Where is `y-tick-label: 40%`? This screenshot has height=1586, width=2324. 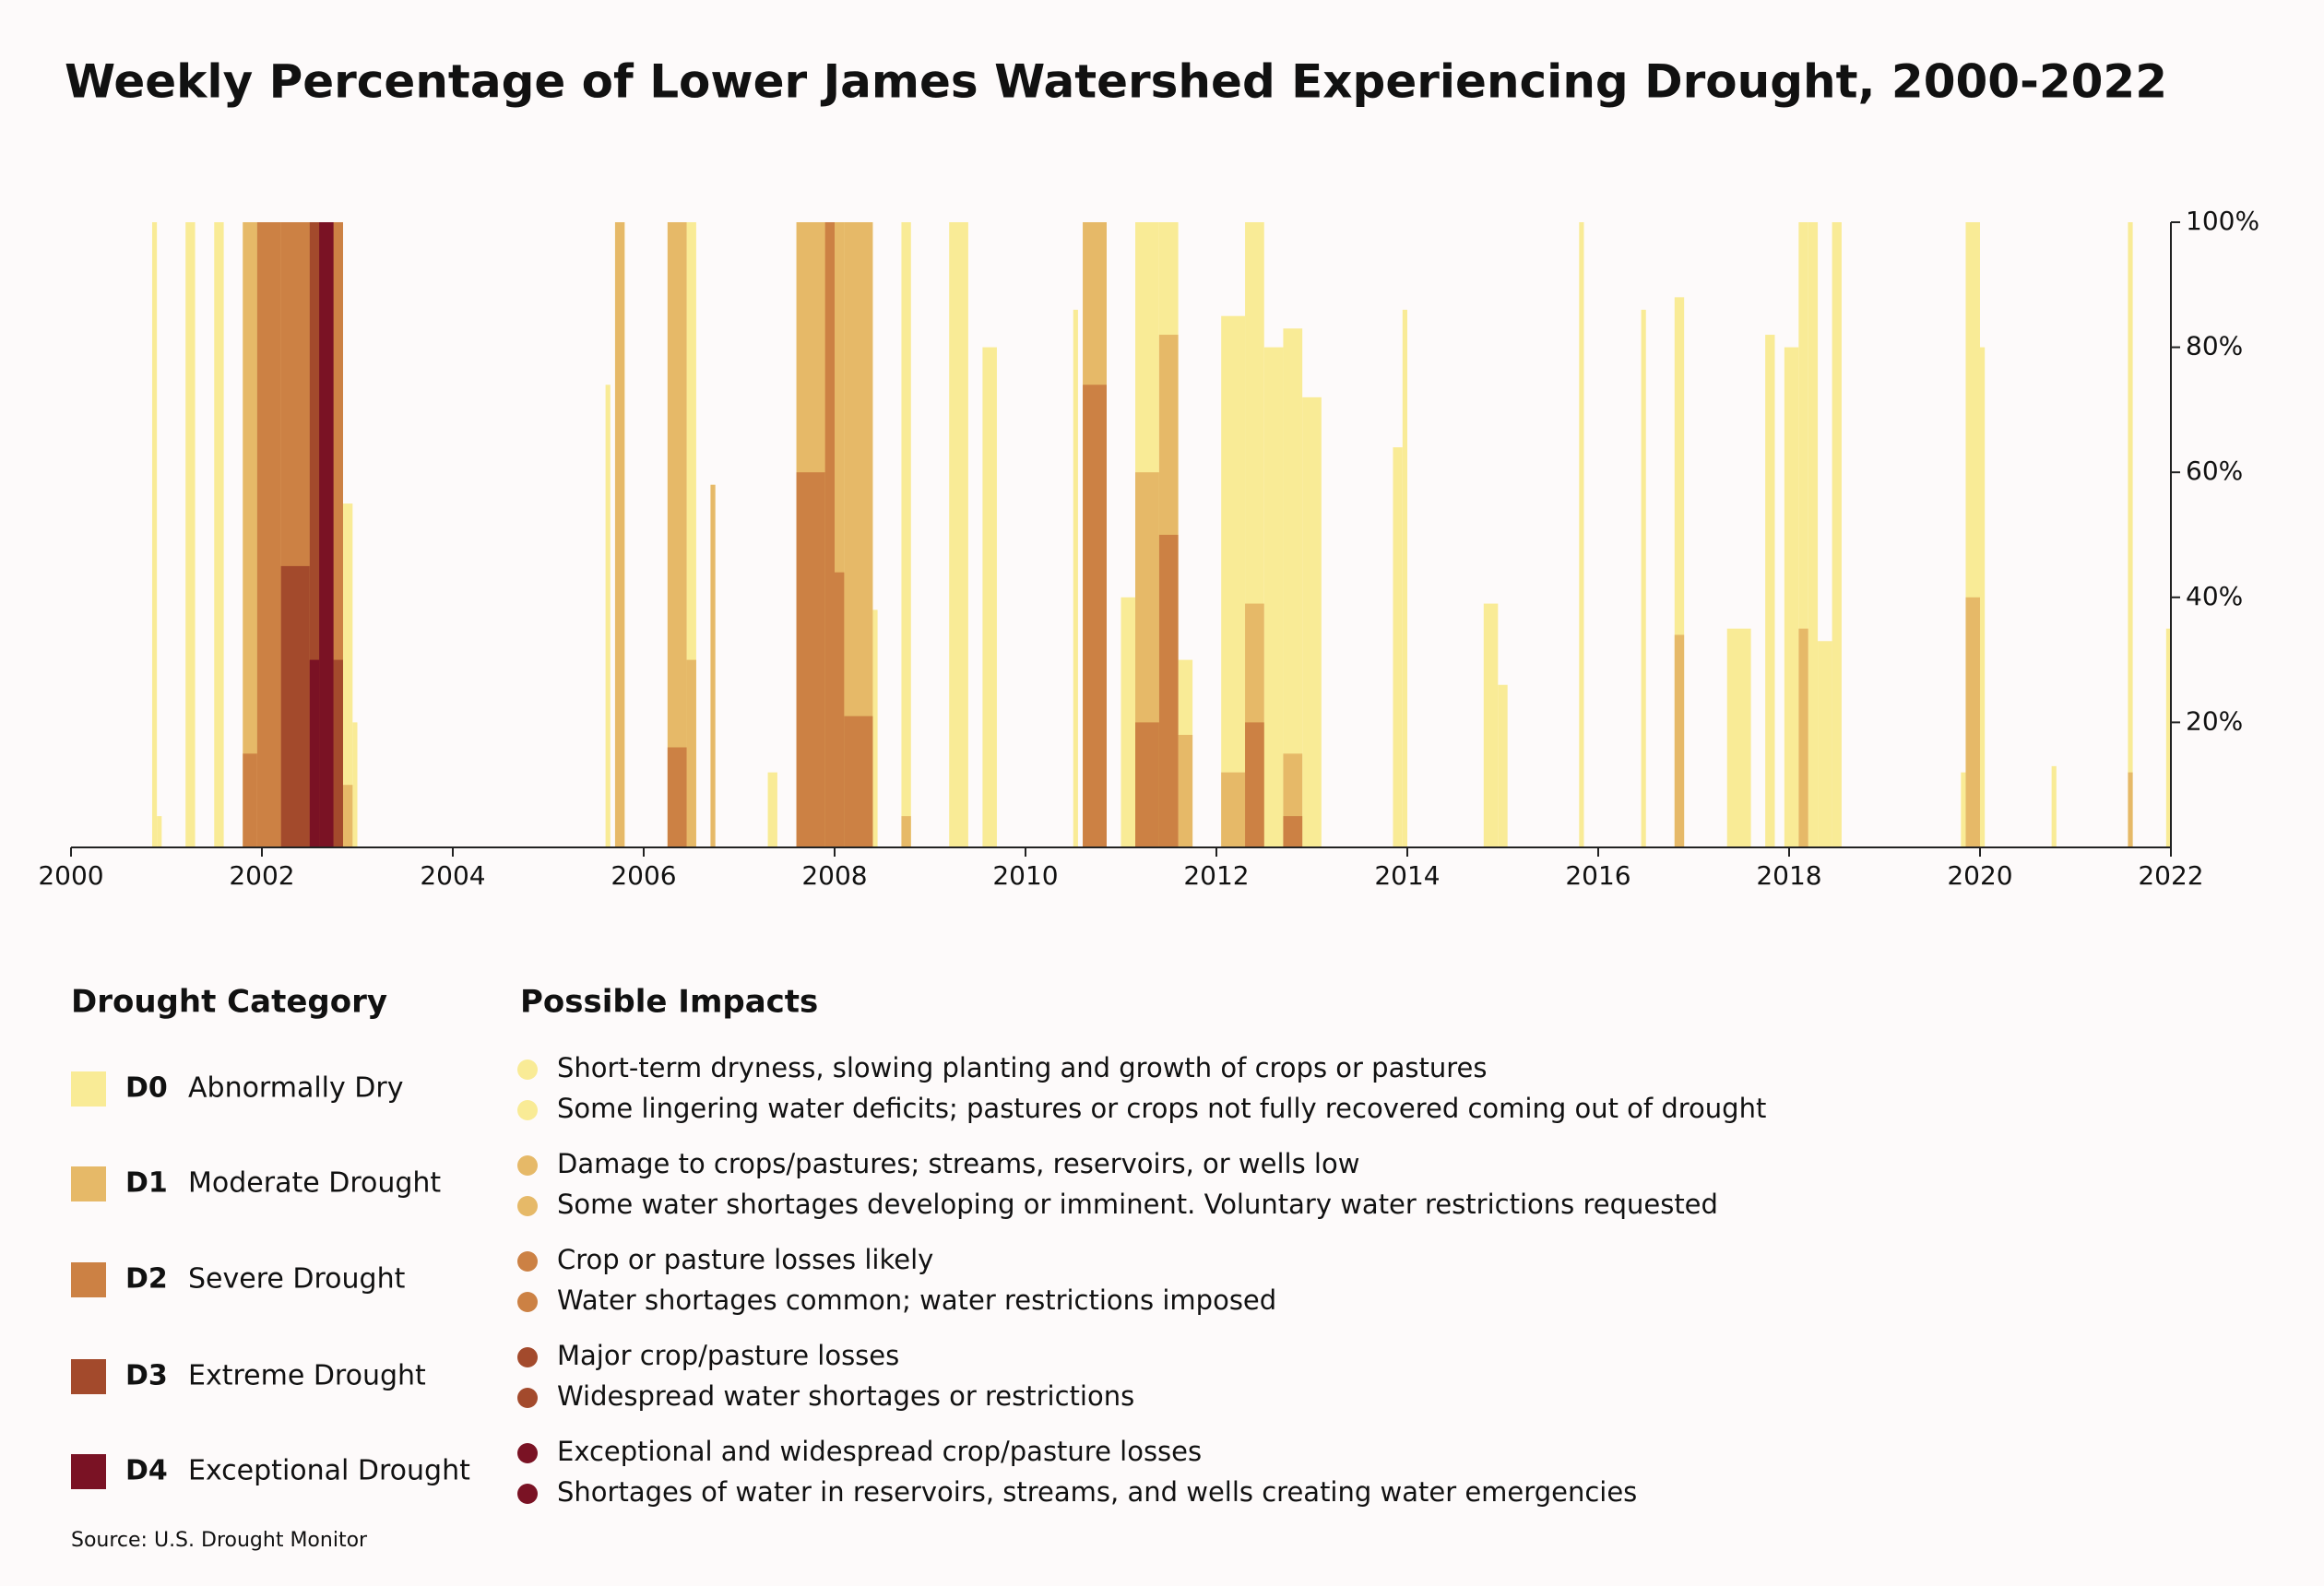 y-tick-label: 40% is located at coordinates (2214, 596).